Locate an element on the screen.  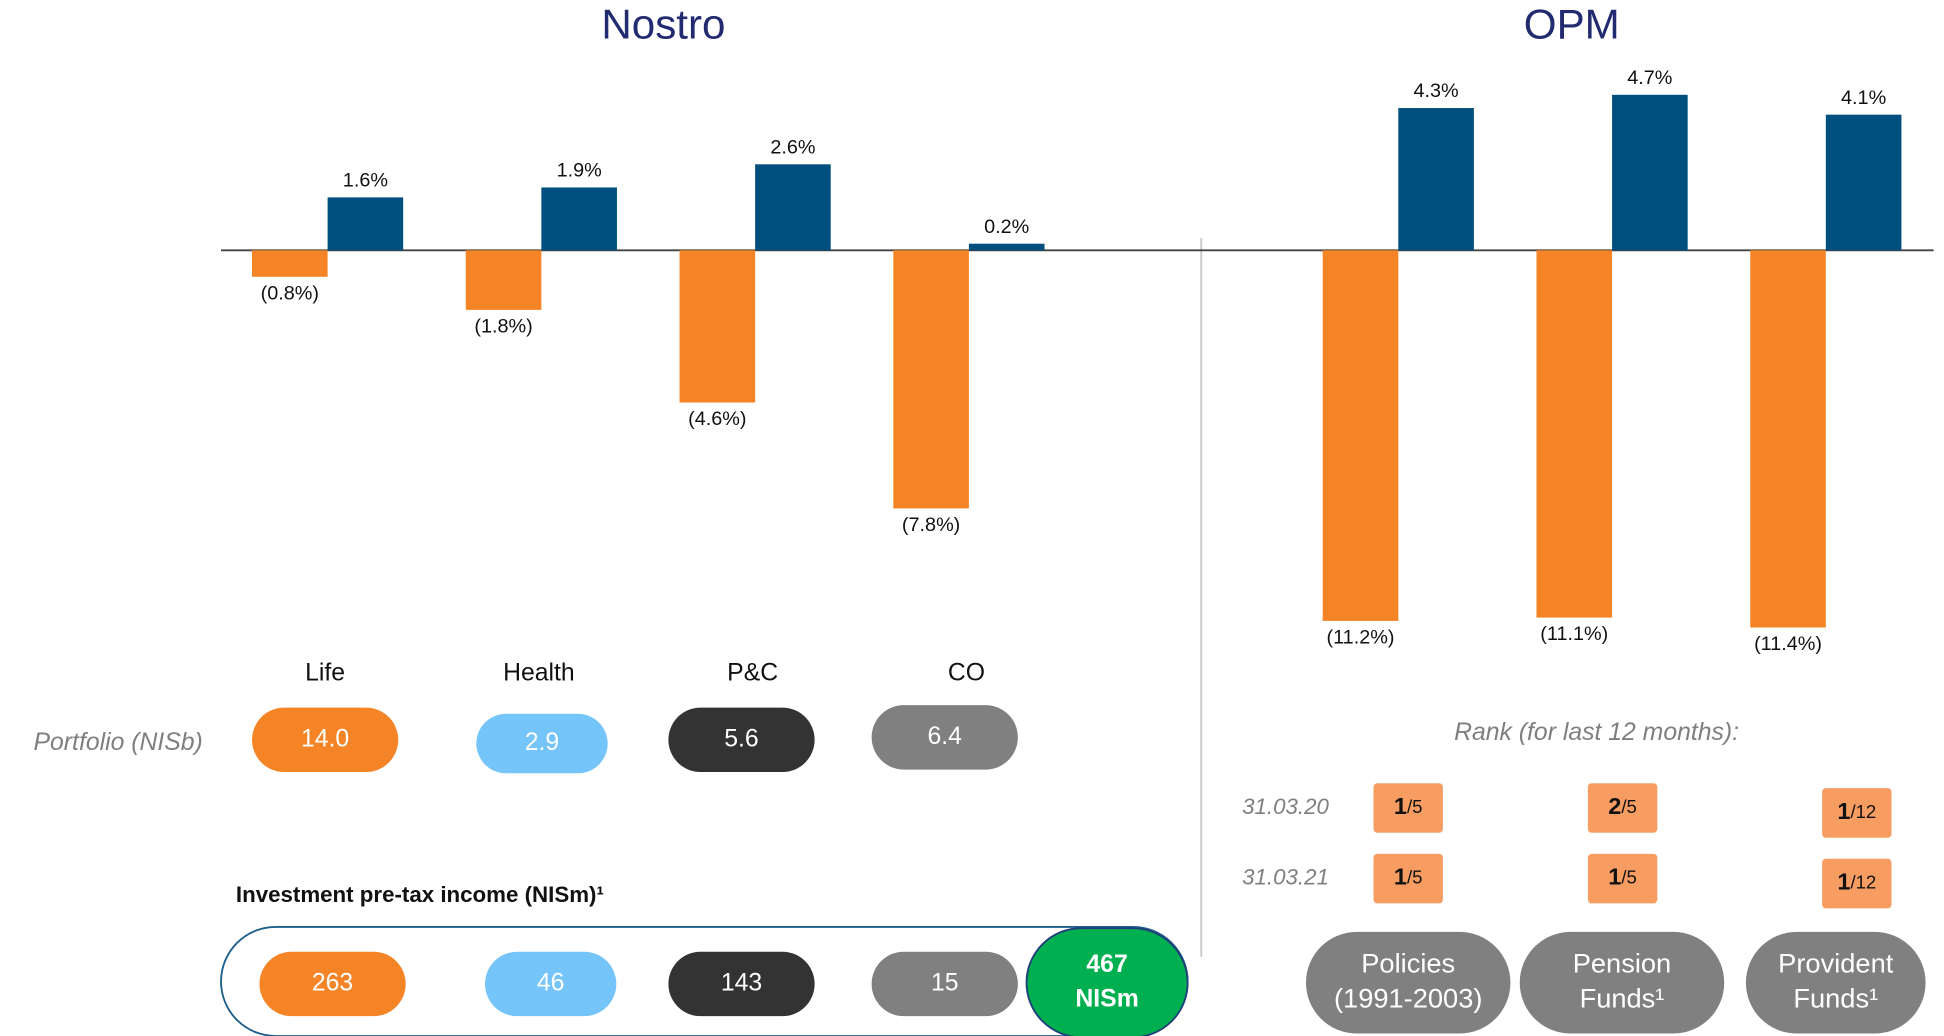
category-label: Policies is located at coordinates (1408, 963).